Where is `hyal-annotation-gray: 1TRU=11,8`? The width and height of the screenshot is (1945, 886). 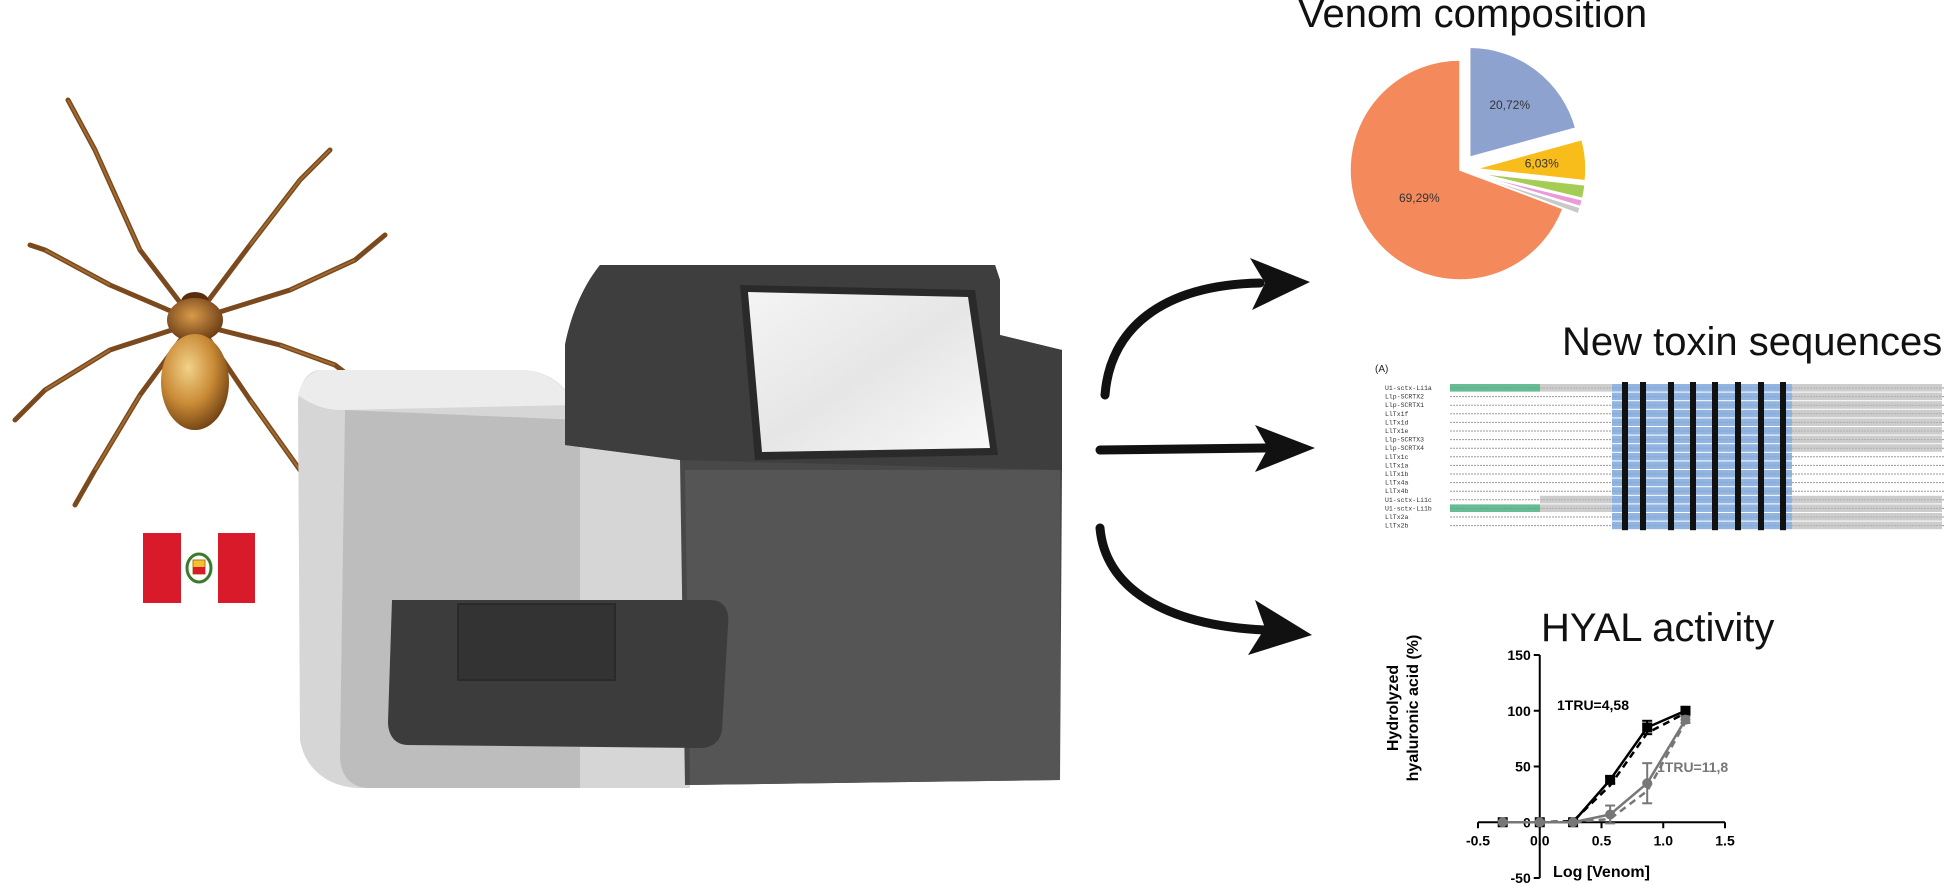
hyal-annotation-gray: 1TRU=11,8 is located at coordinates (1692, 767).